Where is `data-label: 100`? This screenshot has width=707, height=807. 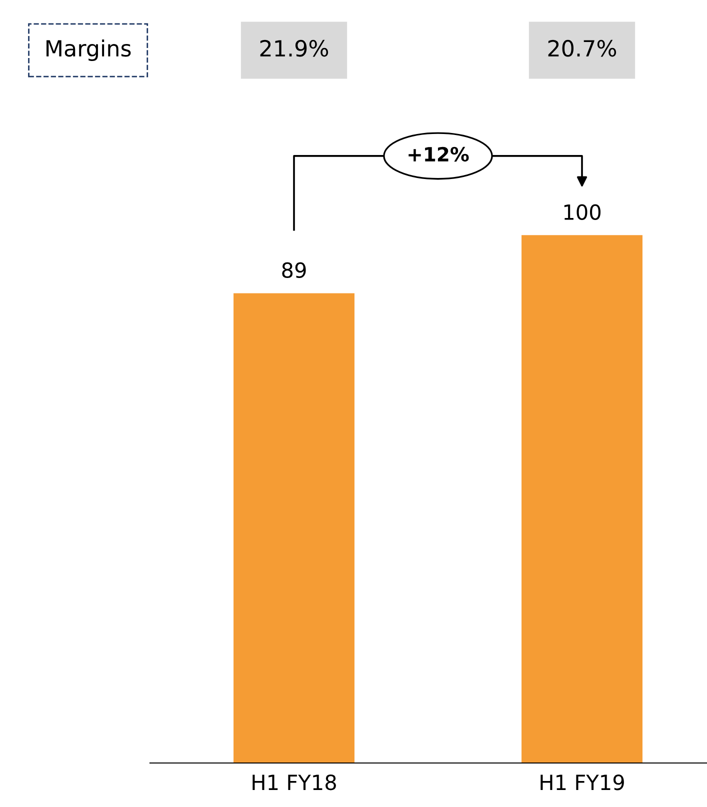 data-label: 100 is located at coordinates (582, 212).